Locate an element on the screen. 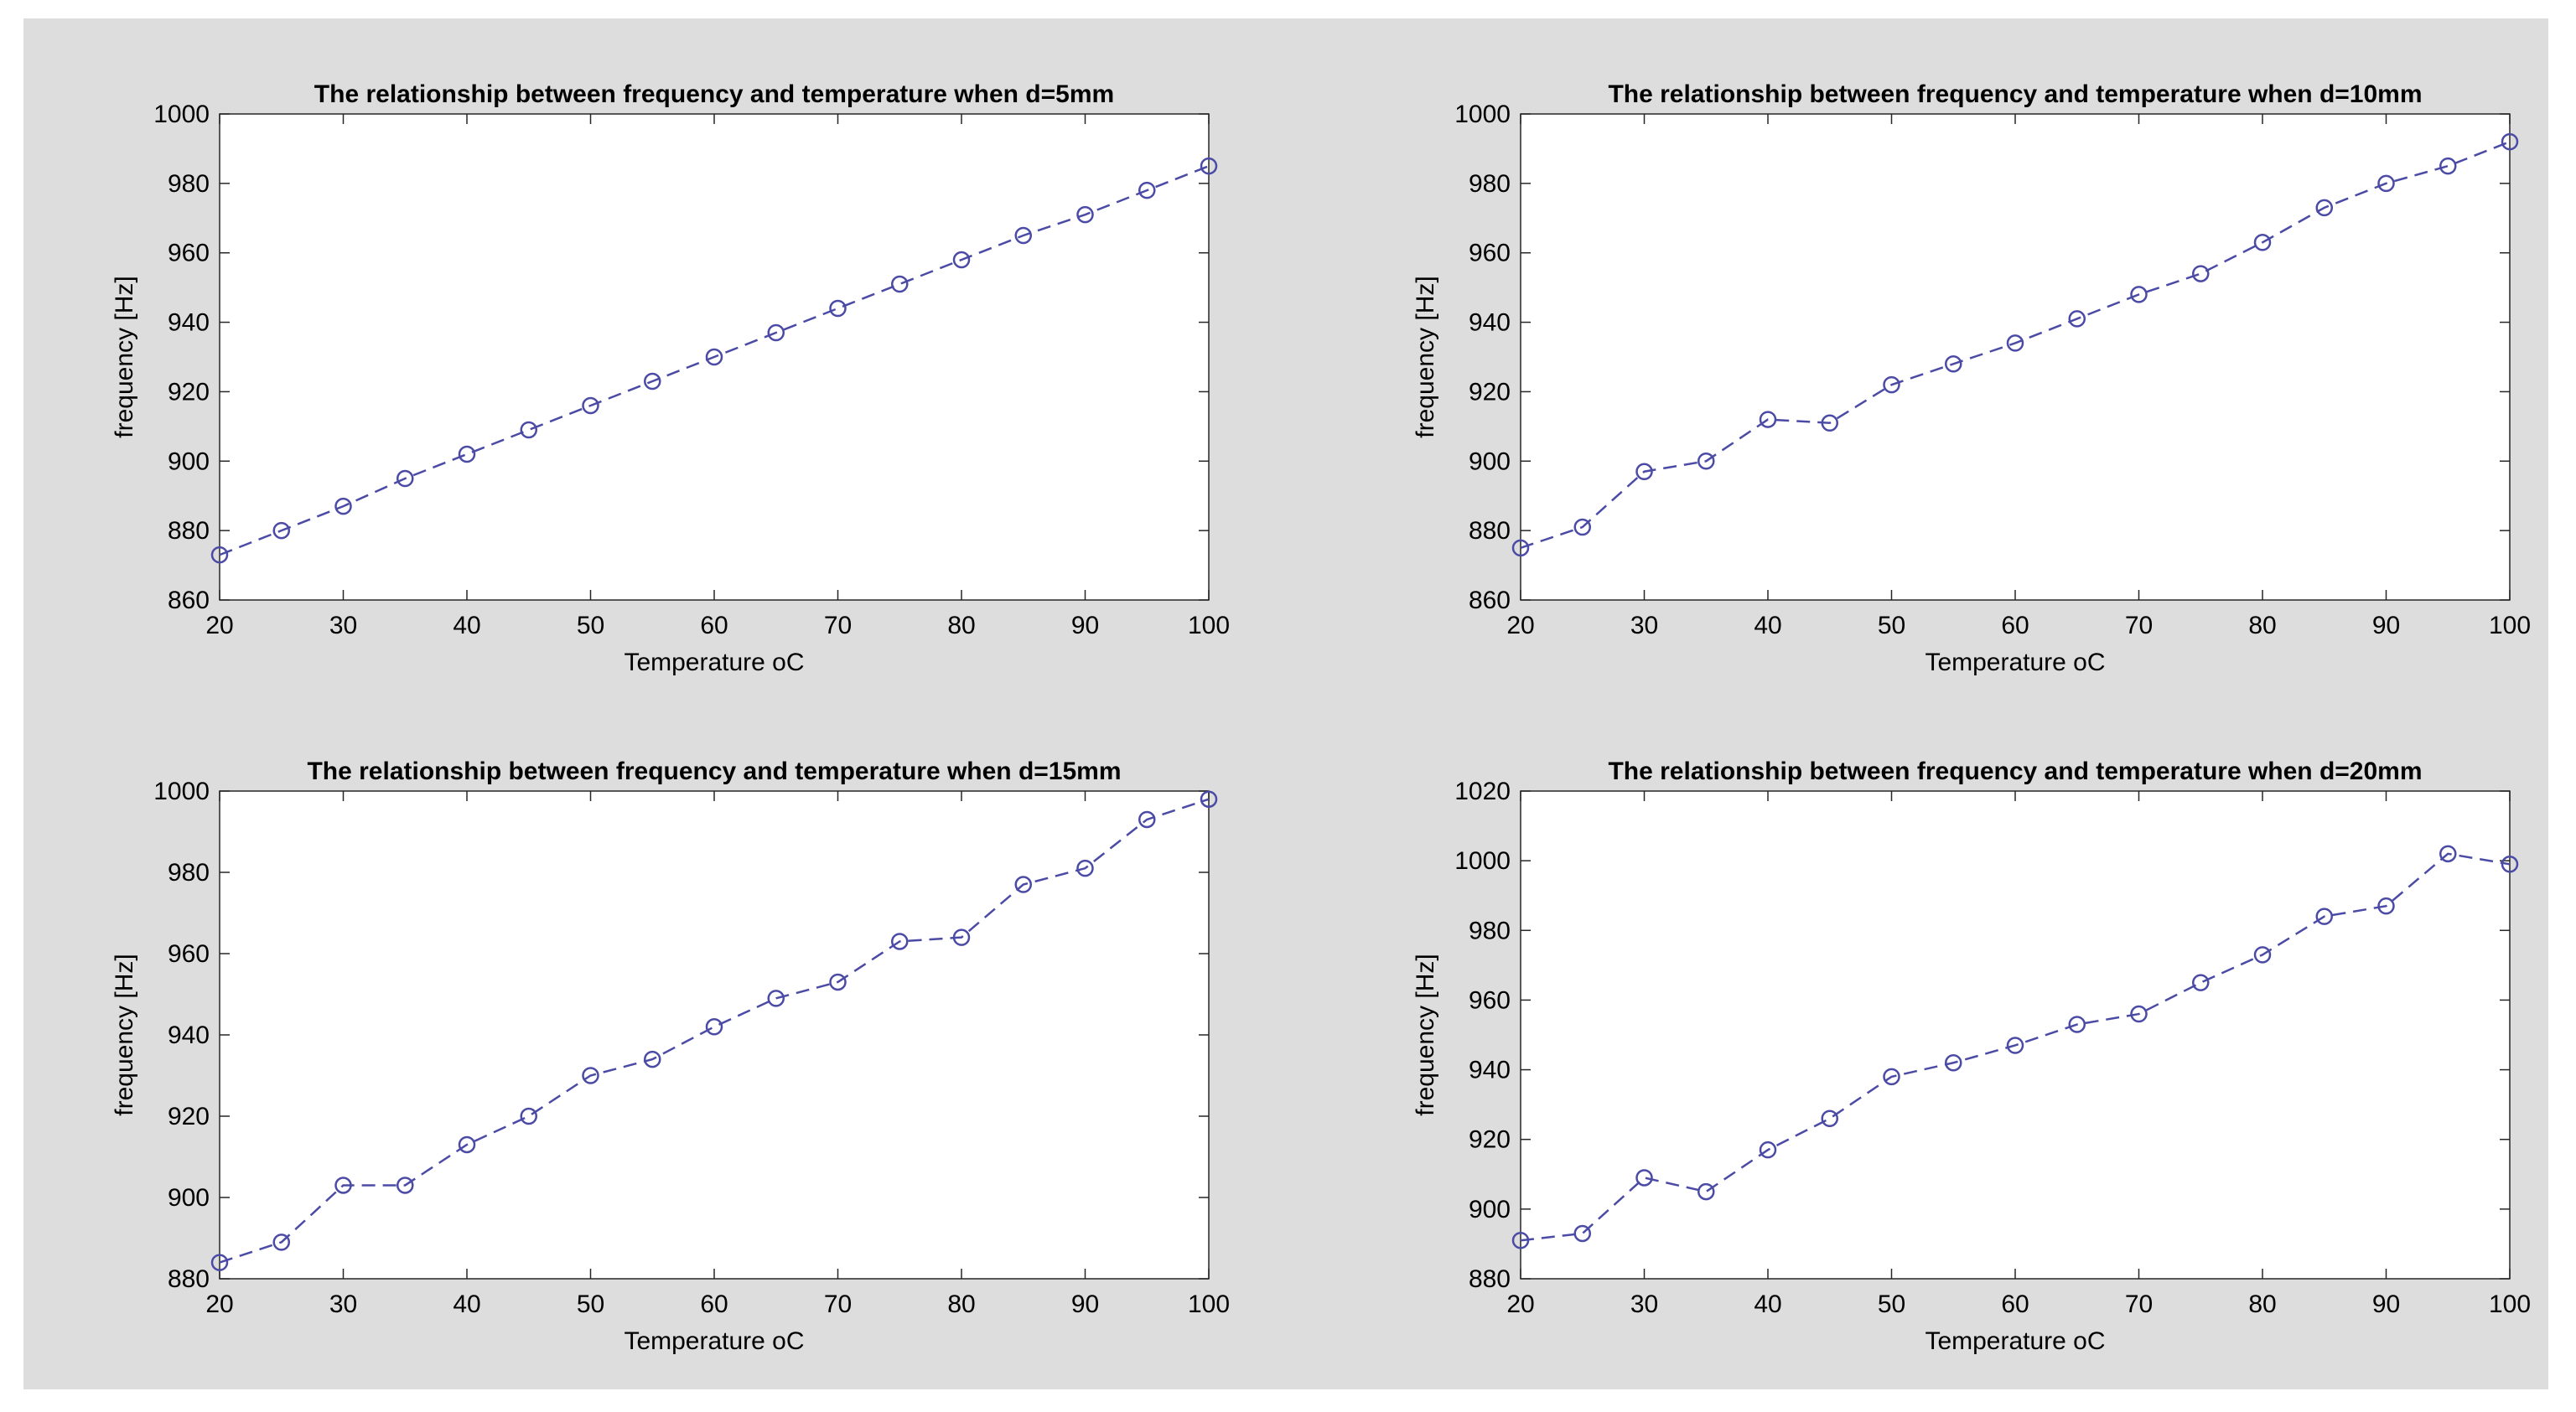  y-tick-label: 880 is located at coordinates (189, 1279).